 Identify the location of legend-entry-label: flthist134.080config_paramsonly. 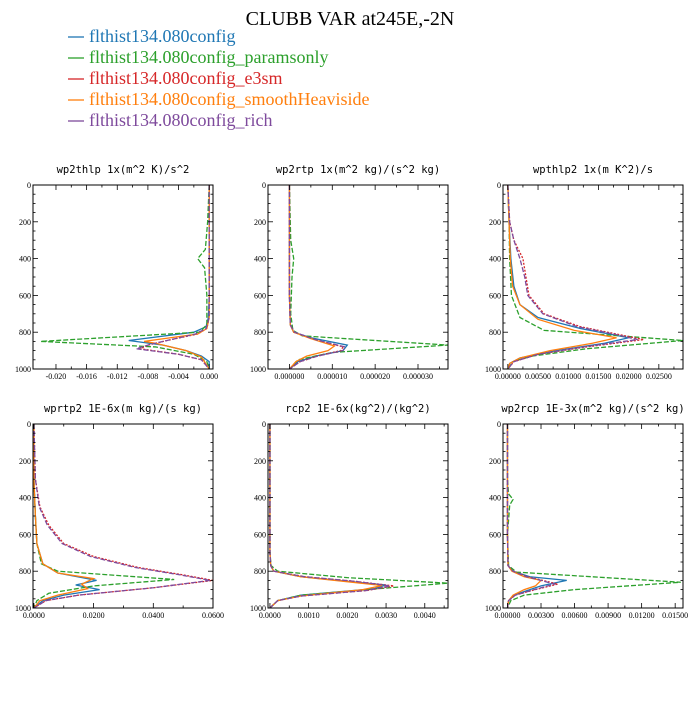
(208, 57).